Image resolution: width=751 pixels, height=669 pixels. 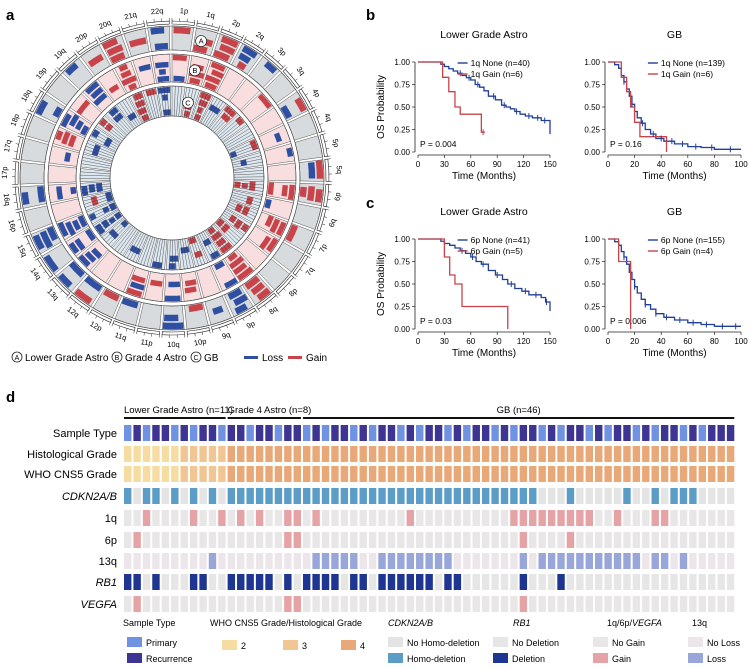 I want to click on x-tick-label: 40, so click(x=661, y=341).